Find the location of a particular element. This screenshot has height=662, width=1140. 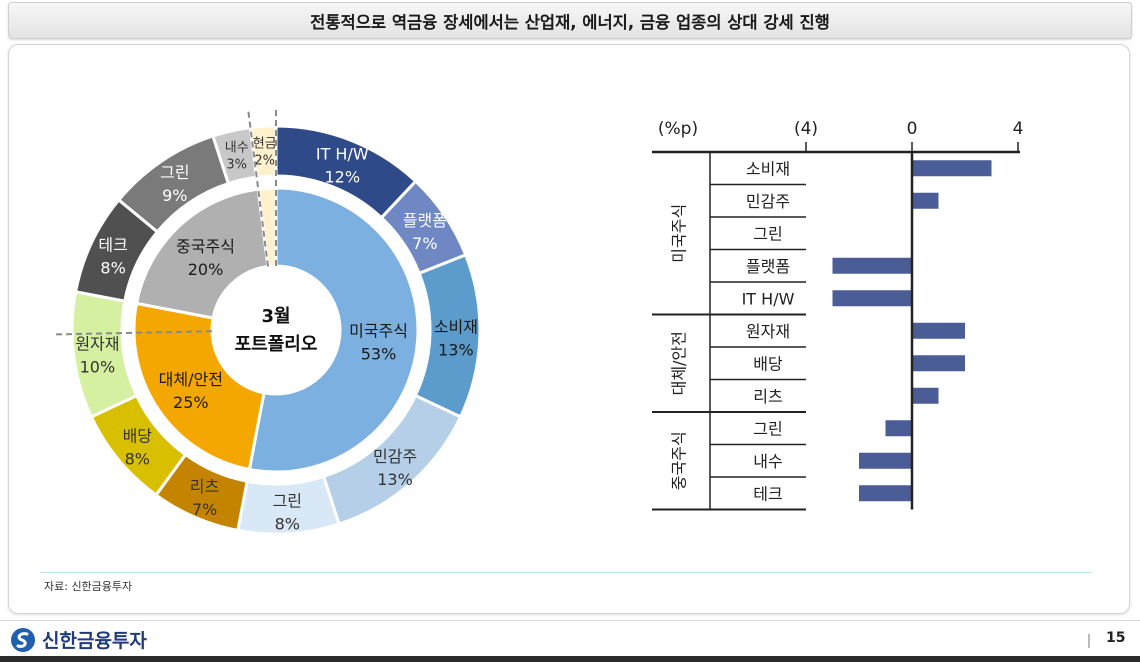

category-label: 원자재 is located at coordinates (768, 331).